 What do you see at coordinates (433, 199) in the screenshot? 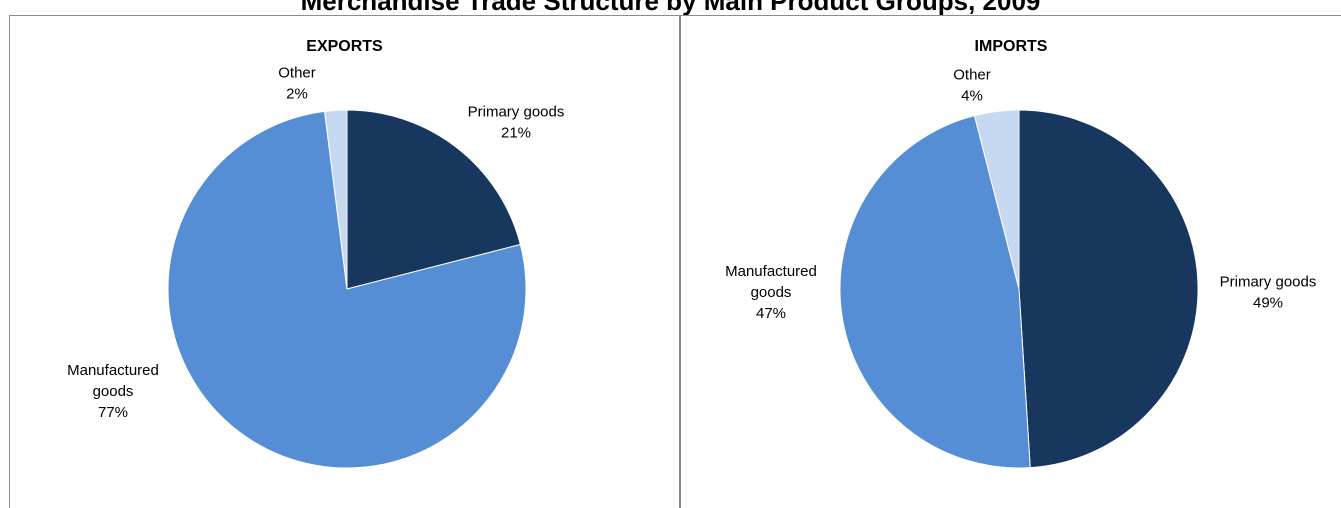
I see `exports-slice-primary-goods` at bounding box center [433, 199].